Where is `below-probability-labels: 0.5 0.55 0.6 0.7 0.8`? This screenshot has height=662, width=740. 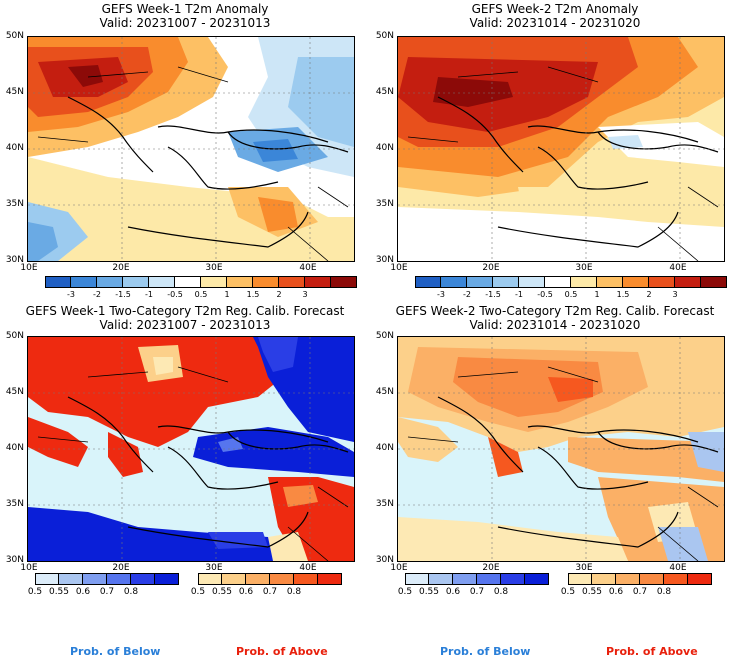 below-probability-labels: 0.5 0.55 0.6 0.7 0.8 is located at coordinates (473, 592).